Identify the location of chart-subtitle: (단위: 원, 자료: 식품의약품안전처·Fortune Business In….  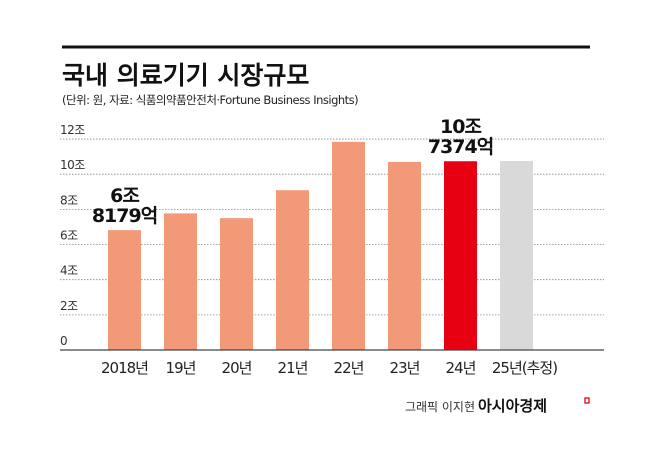
(210, 100).